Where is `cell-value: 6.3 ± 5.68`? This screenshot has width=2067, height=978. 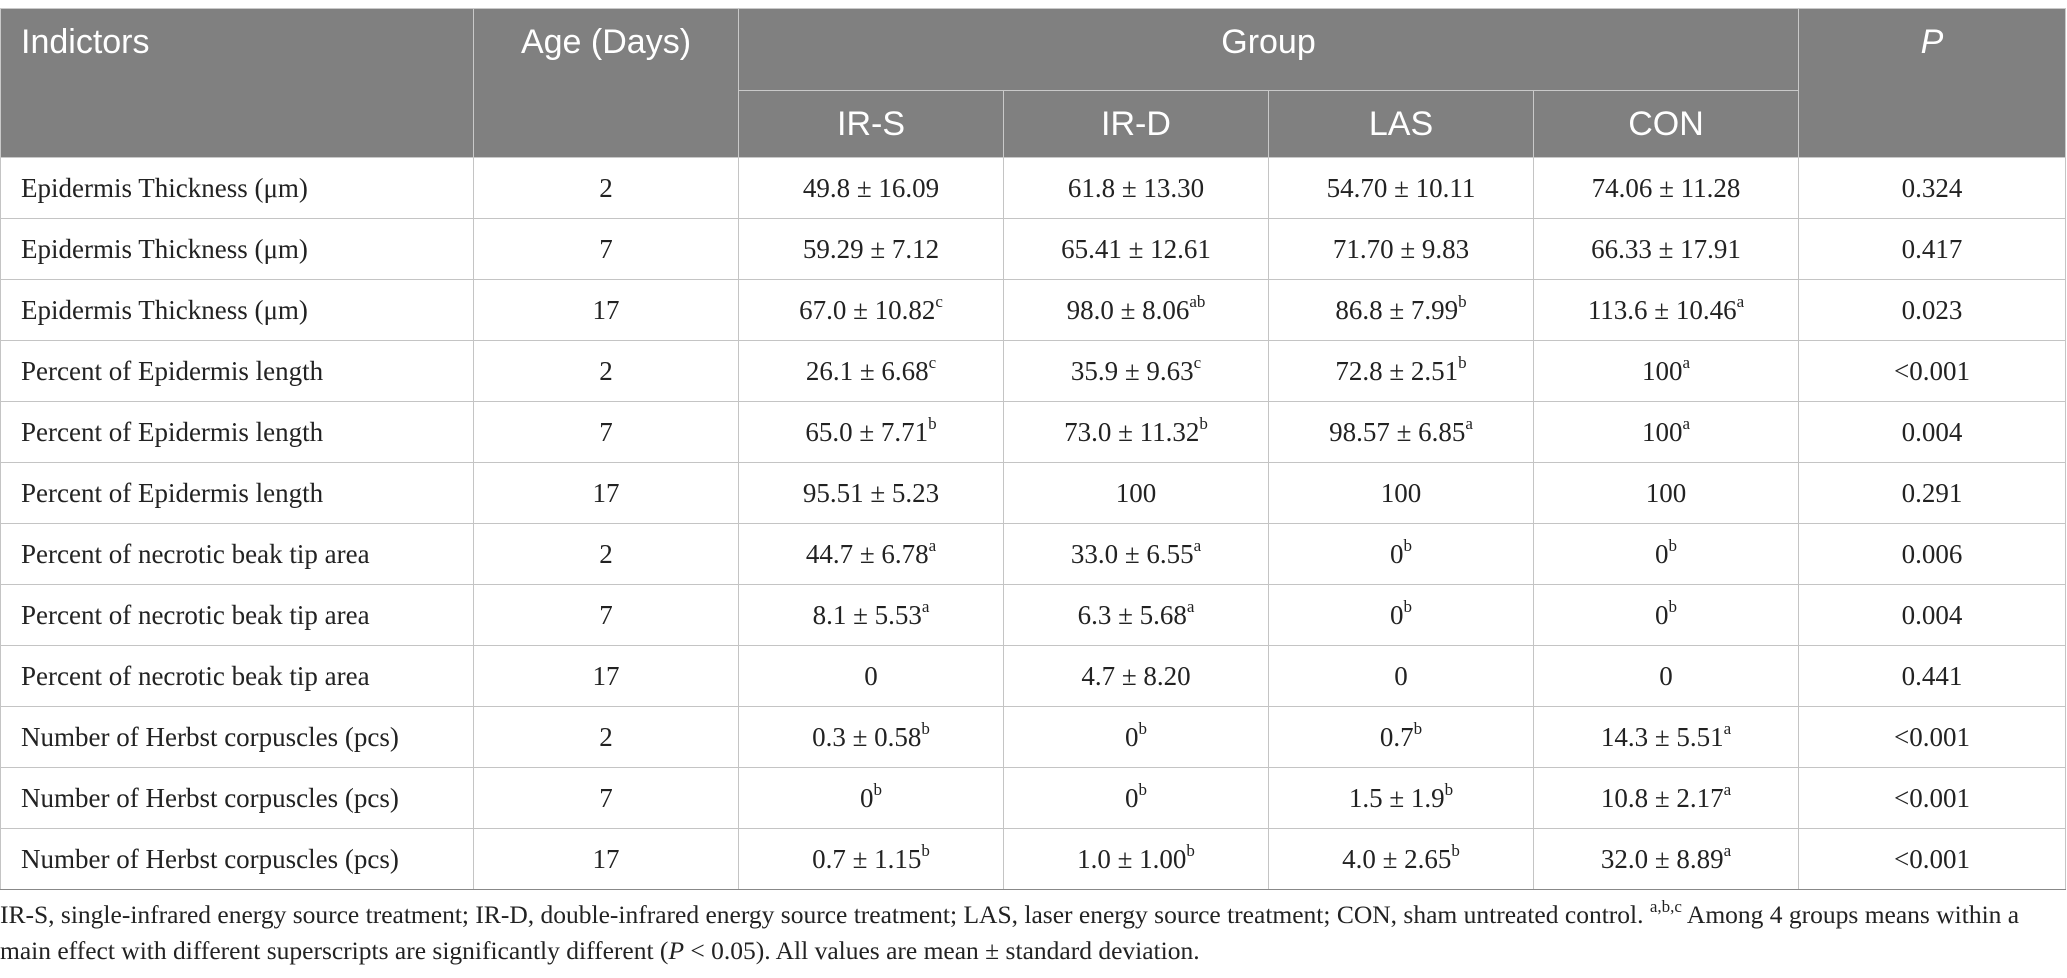 cell-value: 6.3 ± 5.68 is located at coordinates (1132, 614).